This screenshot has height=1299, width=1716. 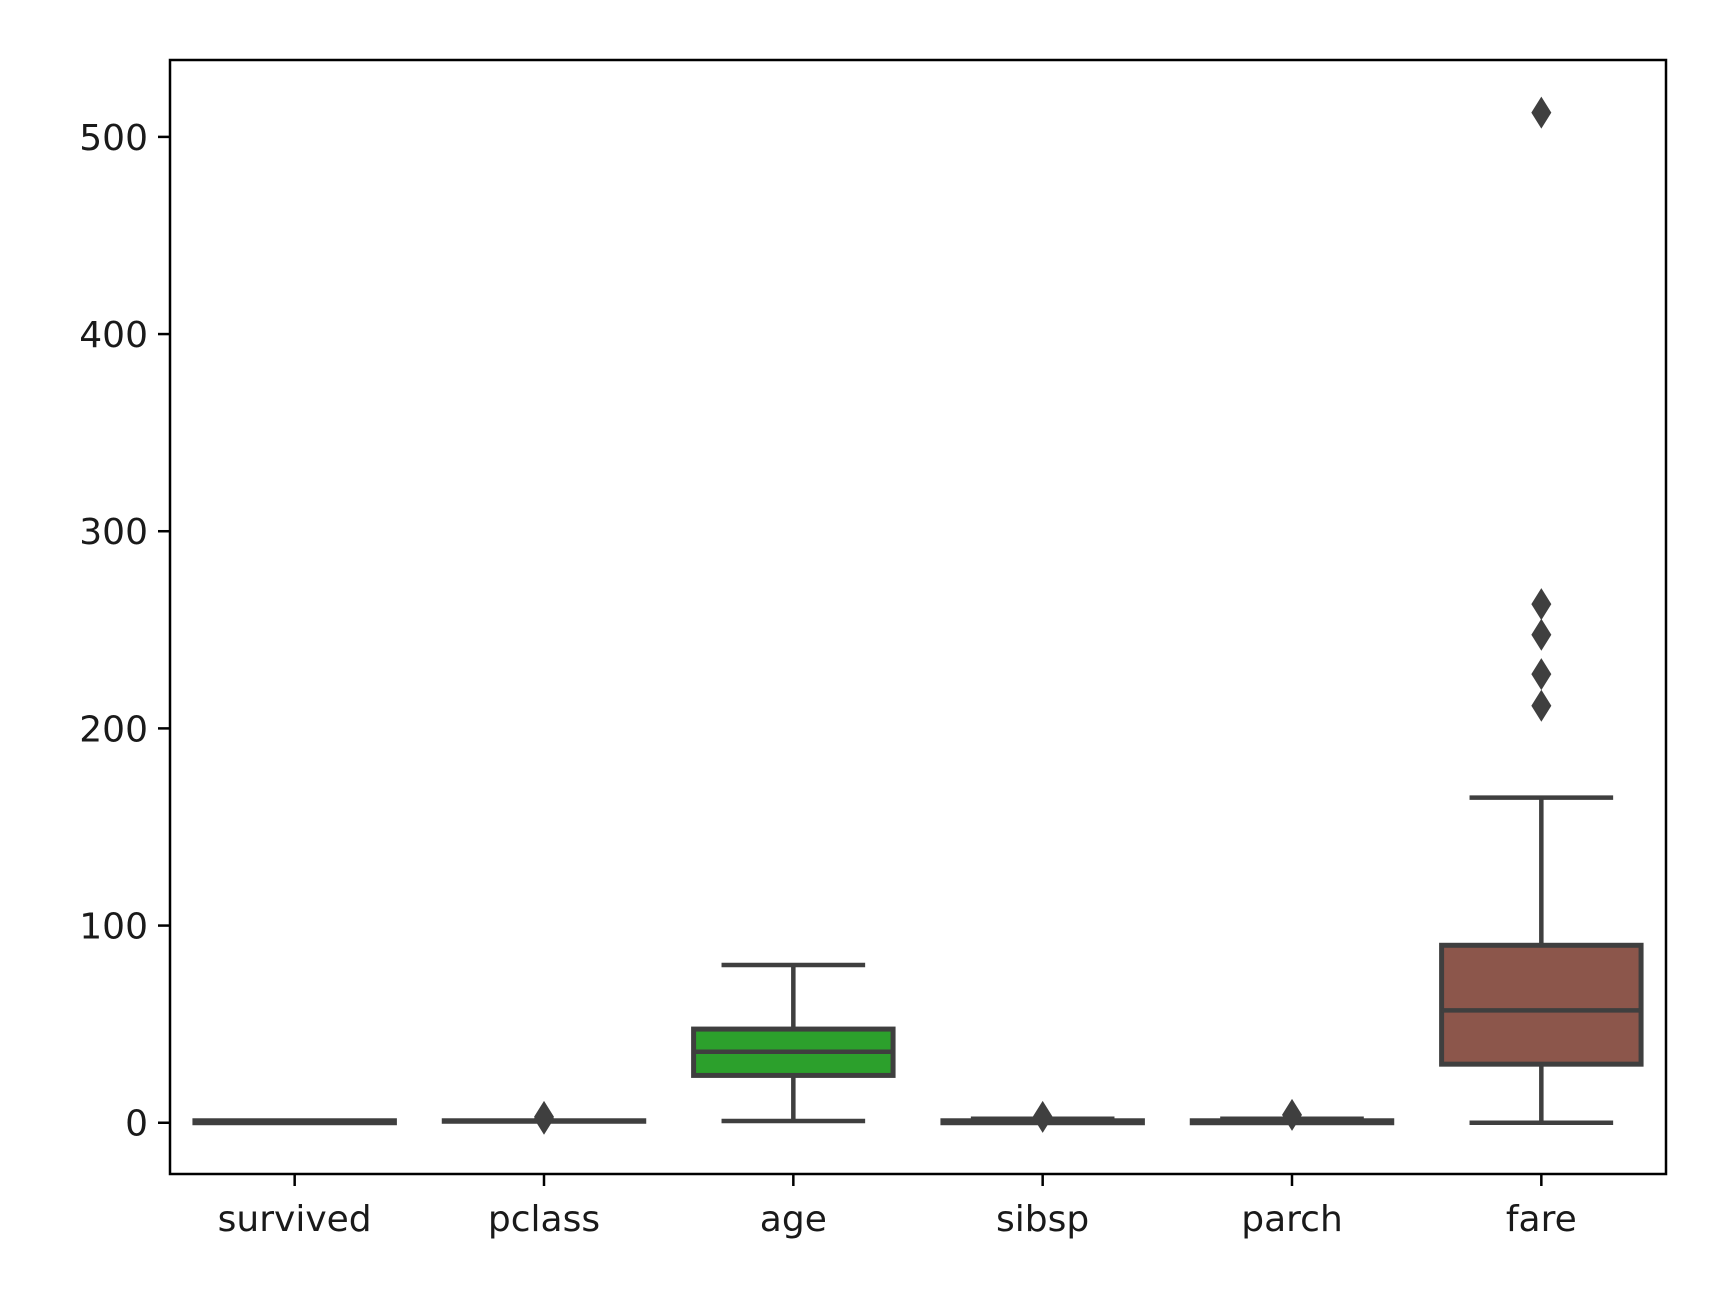 What do you see at coordinates (1541, 1004) in the screenshot?
I see `box-body-fare` at bounding box center [1541, 1004].